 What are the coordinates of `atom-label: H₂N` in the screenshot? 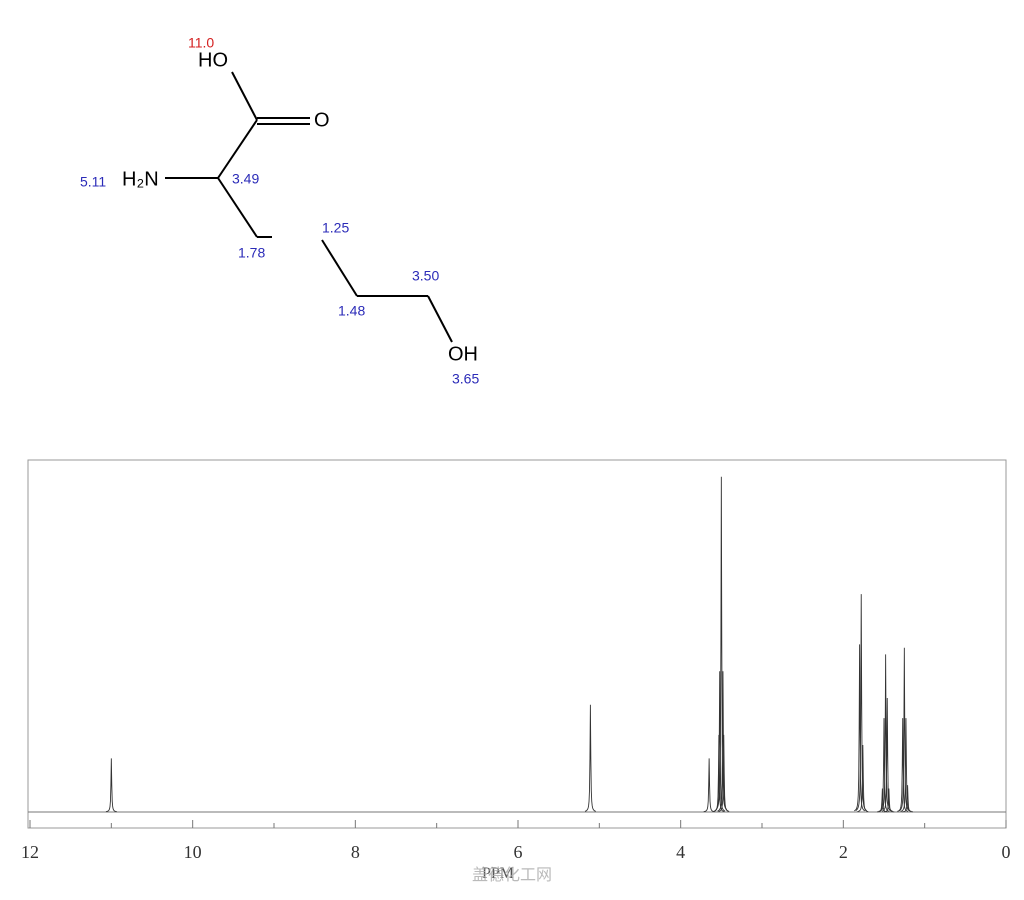 It's located at (140, 179).